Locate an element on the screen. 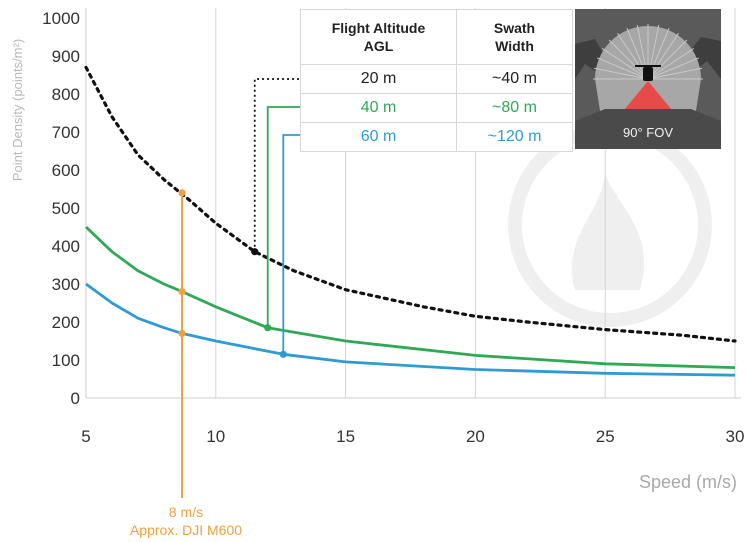 This screenshot has height=542, width=748. x-axis-label: Speed (m/s) is located at coordinates (688, 482).